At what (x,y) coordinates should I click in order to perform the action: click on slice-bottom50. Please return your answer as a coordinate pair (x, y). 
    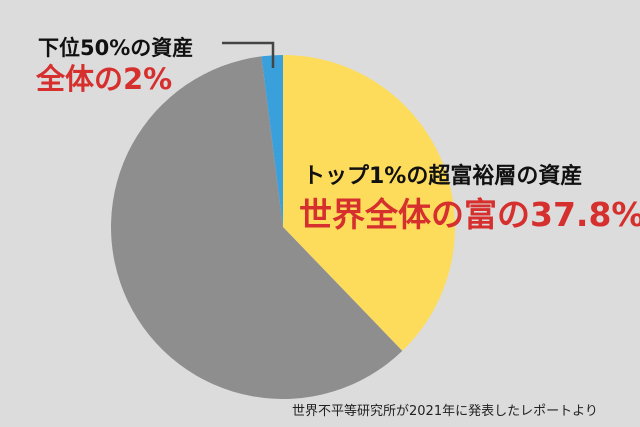
    Looking at the image, I should click on (272, 141).